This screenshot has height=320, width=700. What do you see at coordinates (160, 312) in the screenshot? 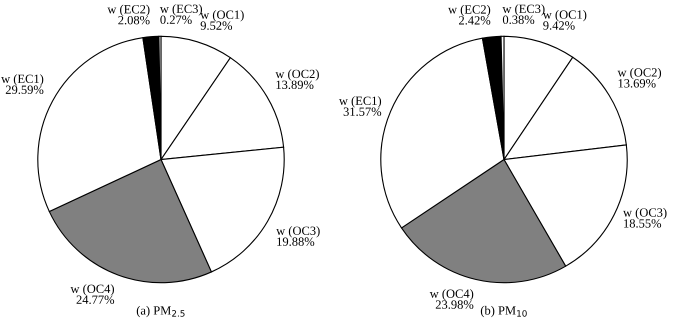
I see `text: (a) PM$_{2.5}$` at bounding box center [160, 312].